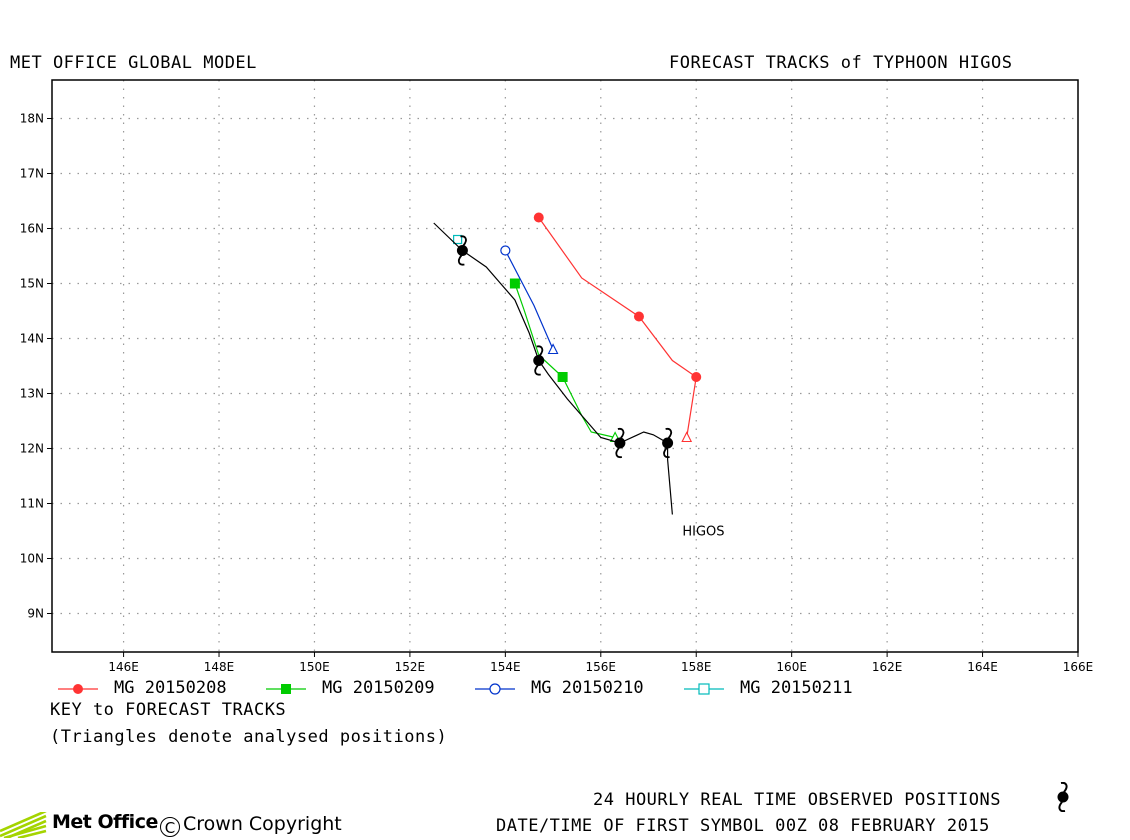 Image resolution: width=1130 pixels, height=840 pixels. I want to click on y-tick-label: 9N, so click(35, 614).